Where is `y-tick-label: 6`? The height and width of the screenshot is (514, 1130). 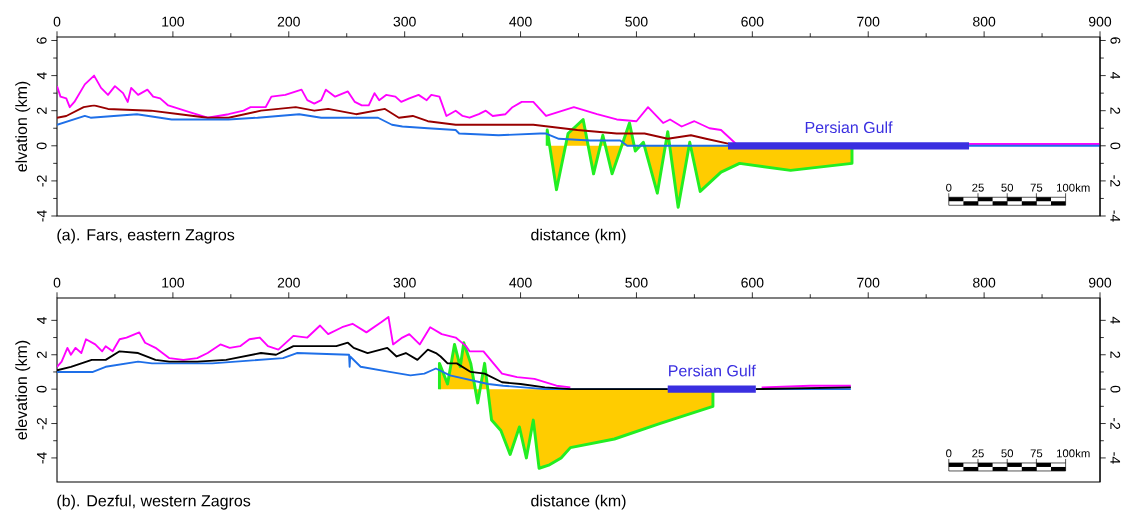
y-tick-label: 6 is located at coordinates (41, 40).